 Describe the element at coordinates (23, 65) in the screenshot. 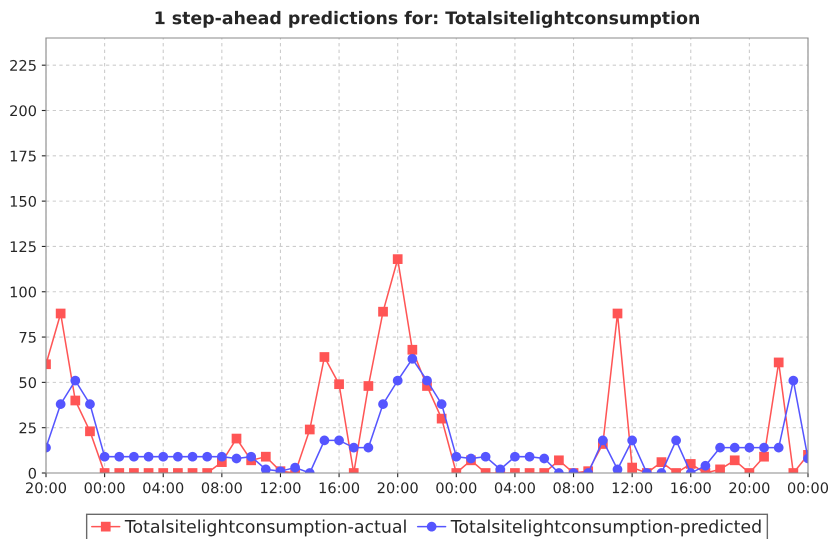

I see `y-tick-label: 225` at that location.